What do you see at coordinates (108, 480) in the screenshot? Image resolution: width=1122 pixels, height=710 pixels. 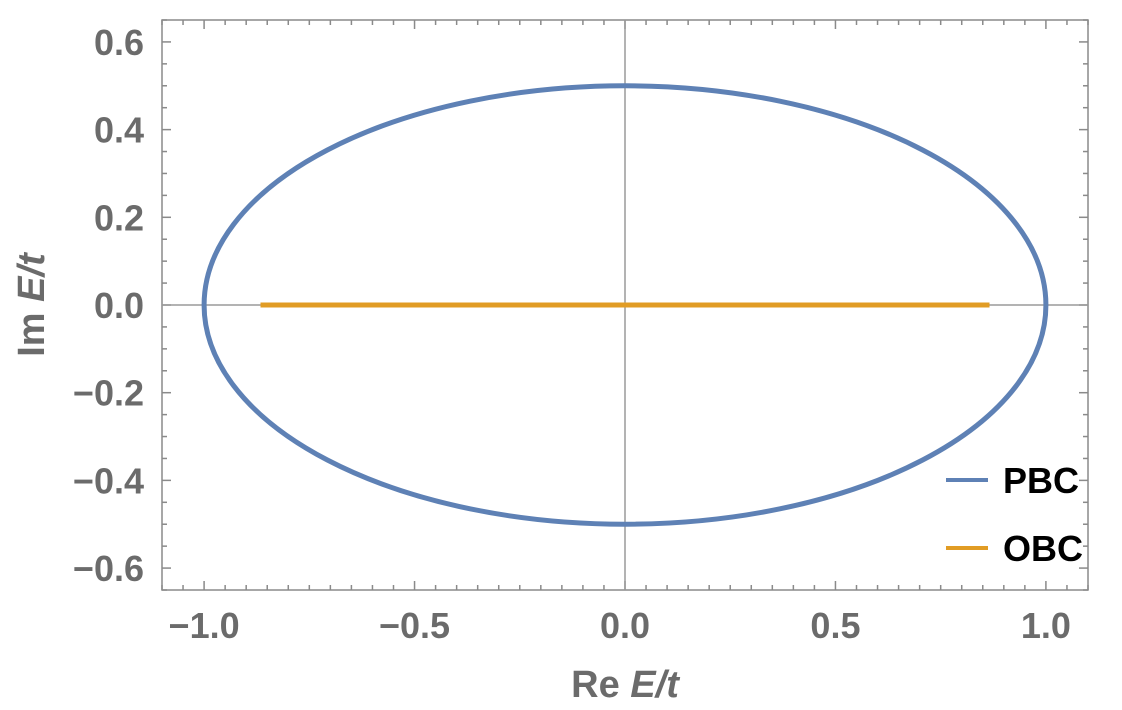 I see `y-tick-label: −0.4` at bounding box center [108, 480].